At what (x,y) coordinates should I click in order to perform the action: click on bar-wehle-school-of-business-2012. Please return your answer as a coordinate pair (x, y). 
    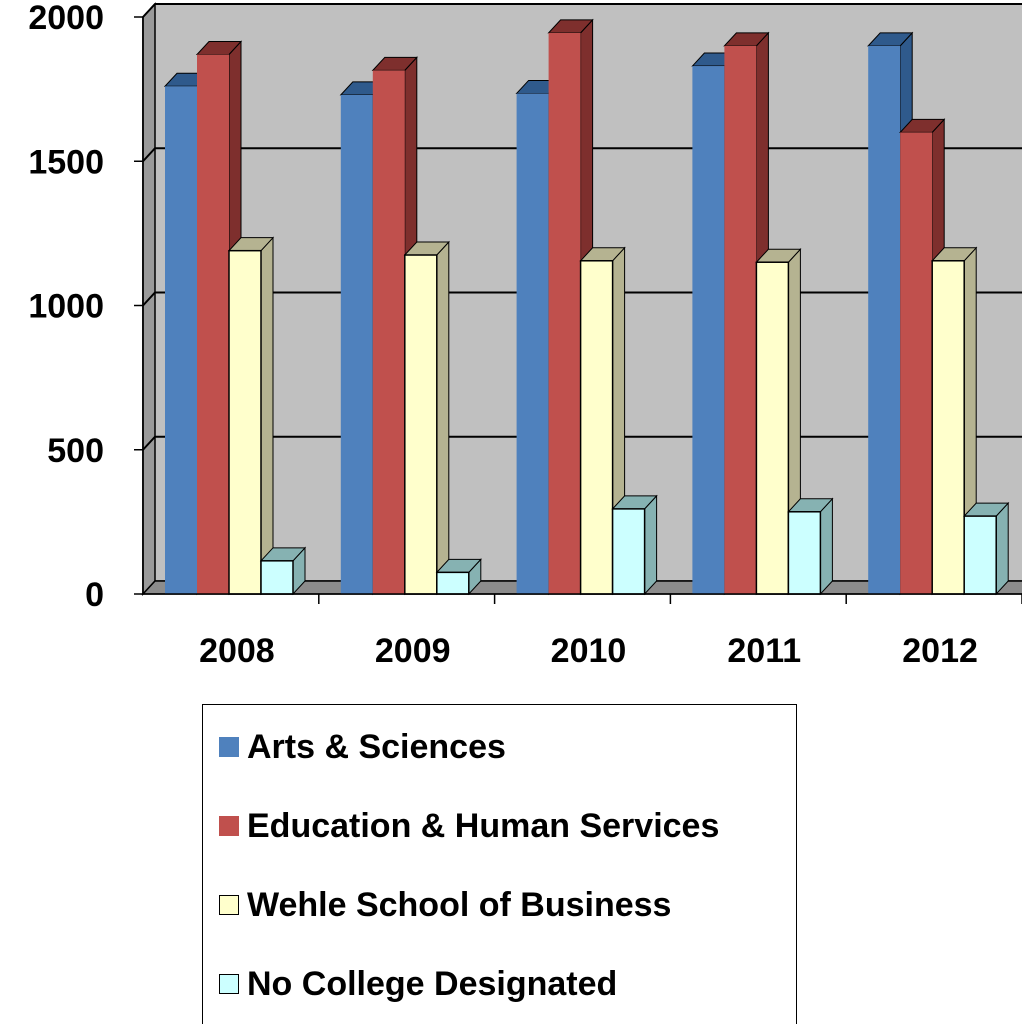
    Looking at the image, I should click on (948, 427).